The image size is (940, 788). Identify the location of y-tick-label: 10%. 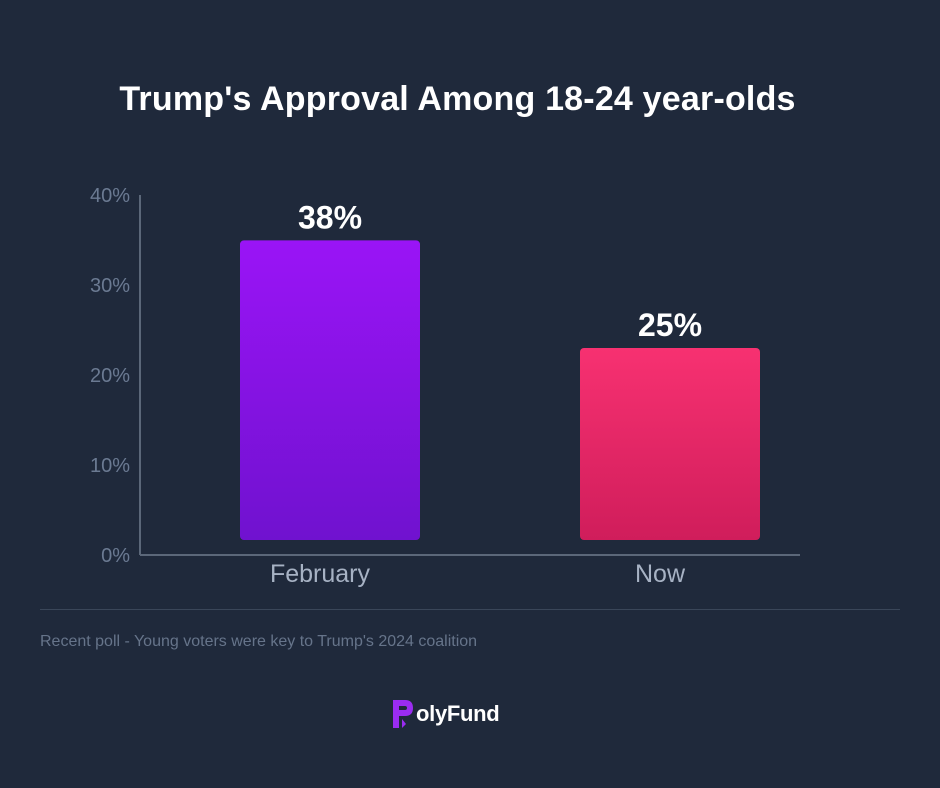
(110, 466).